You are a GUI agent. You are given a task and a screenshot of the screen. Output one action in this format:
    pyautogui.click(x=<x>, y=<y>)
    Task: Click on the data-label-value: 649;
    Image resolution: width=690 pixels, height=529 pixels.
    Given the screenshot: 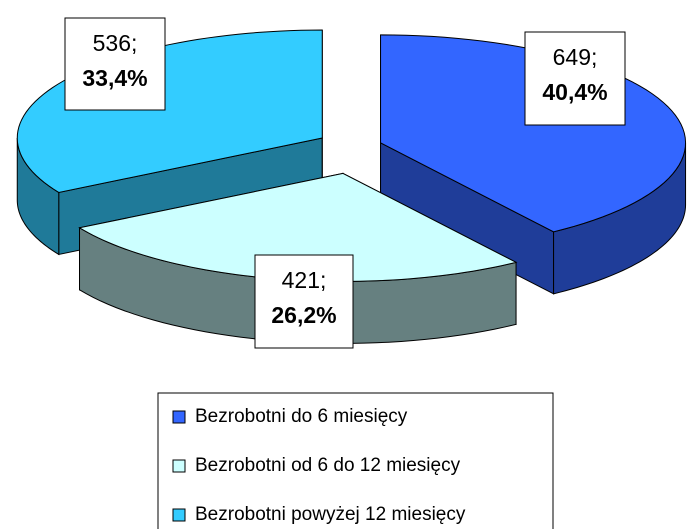 What is the action you would take?
    pyautogui.click(x=575, y=57)
    